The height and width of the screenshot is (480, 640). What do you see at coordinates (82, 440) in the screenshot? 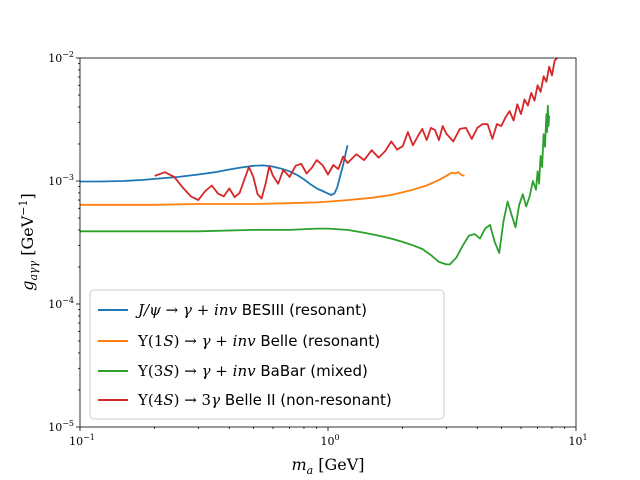
I see `x-tick-label: 10⁻¹` at bounding box center [82, 440].